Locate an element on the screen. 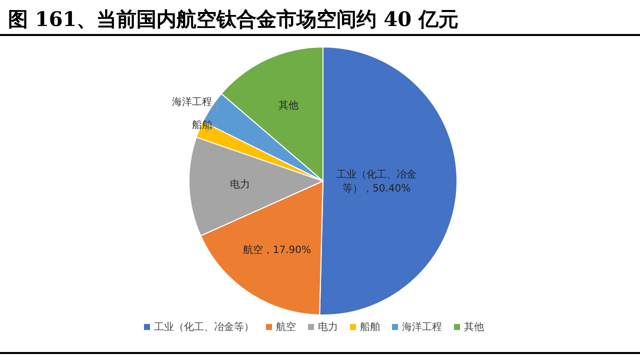 Image resolution: width=640 pixels, height=360 pixels. slice-label: 其他 is located at coordinates (288, 105).